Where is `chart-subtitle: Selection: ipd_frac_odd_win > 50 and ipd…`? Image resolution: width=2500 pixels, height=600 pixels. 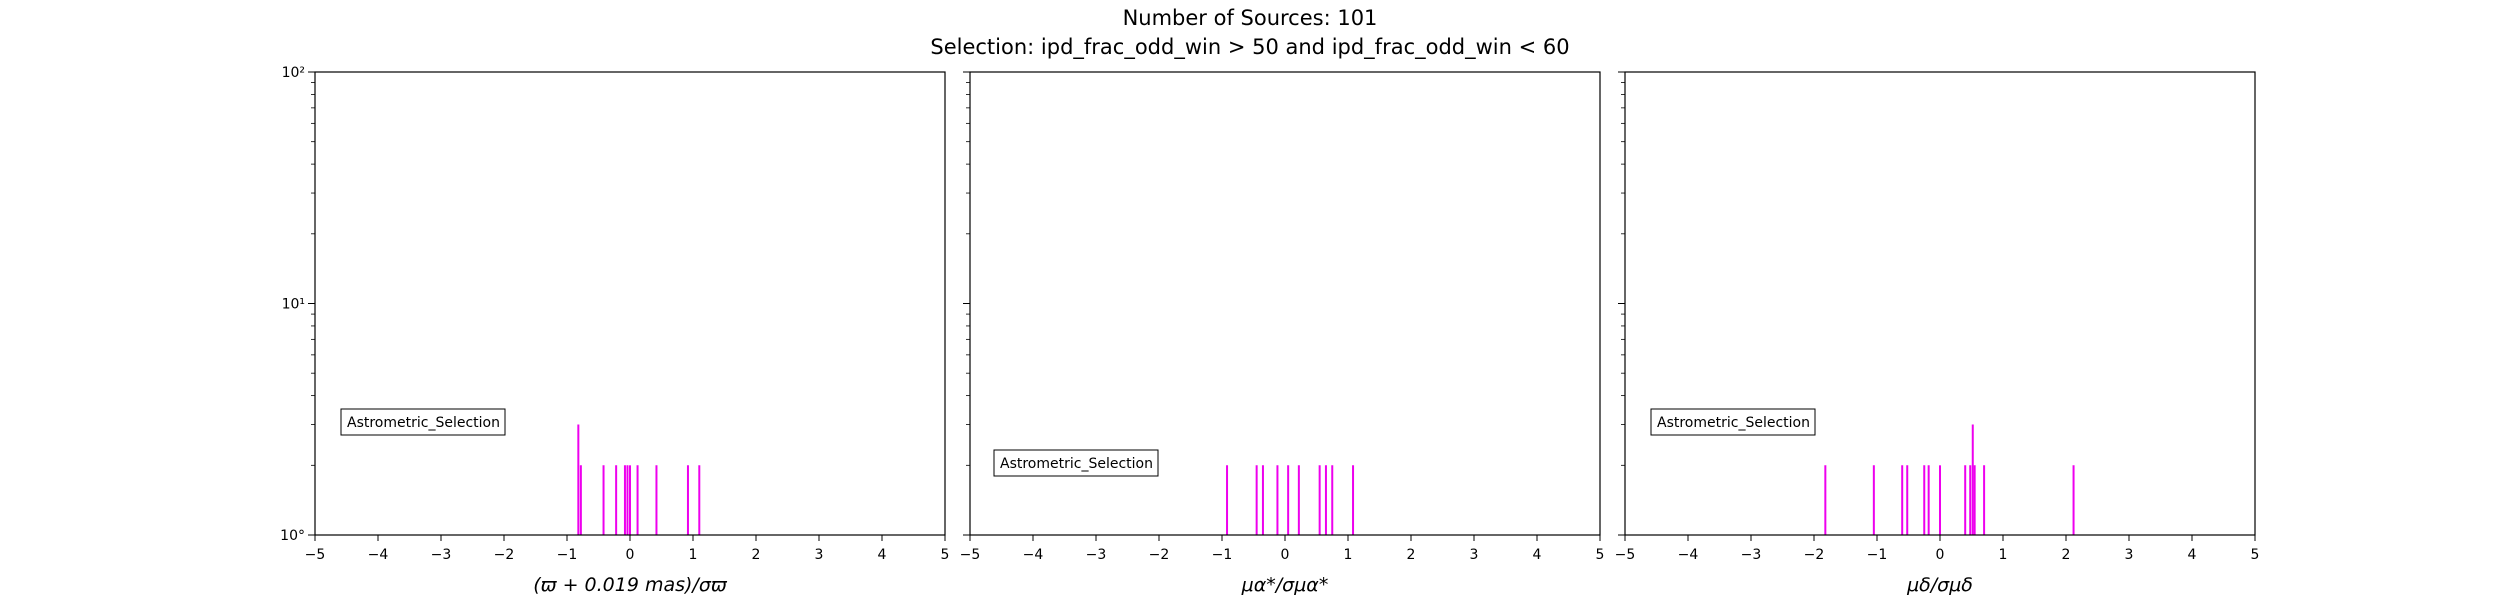
chart-subtitle: Selection: ipd_frac_odd_win > 50 and ipd… is located at coordinates (1250, 47).